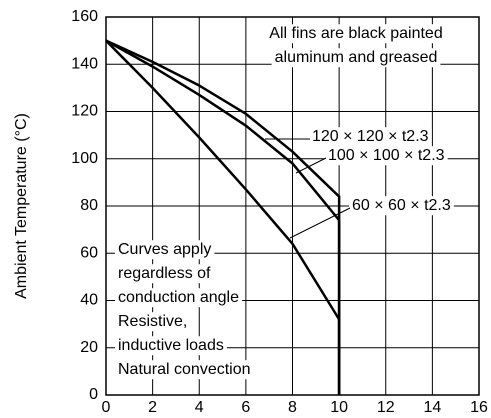  I want to click on y-tick-label: 140, so click(84, 63).